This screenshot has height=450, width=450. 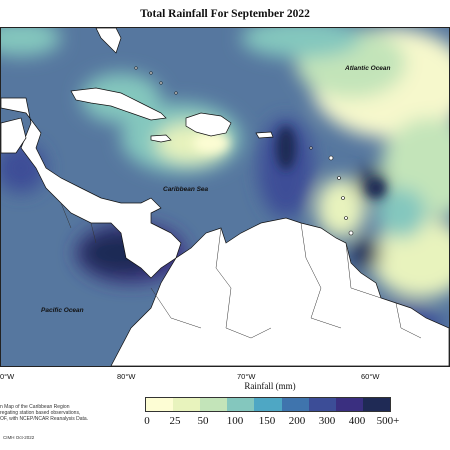 I want to click on jamaica, so click(x=161, y=138).